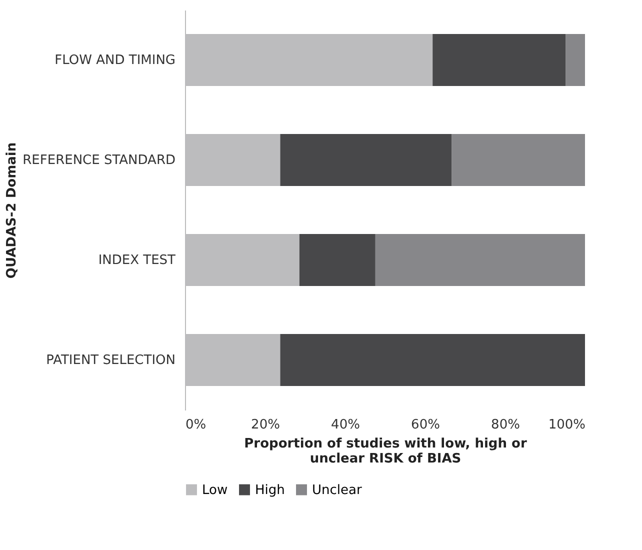 The height and width of the screenshot is (550, 642). Describe the element at coordinates (270, 490) in the screenshot. I see `legend-label: High` at that location.